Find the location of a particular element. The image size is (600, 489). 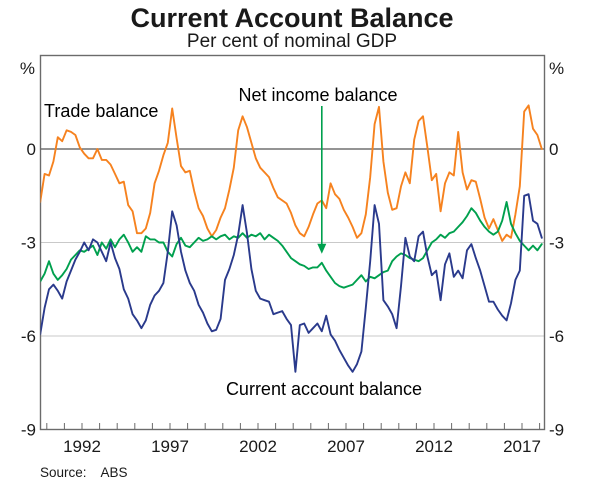

chart-title: Current Account Balance is located at coordinates (292, 18).